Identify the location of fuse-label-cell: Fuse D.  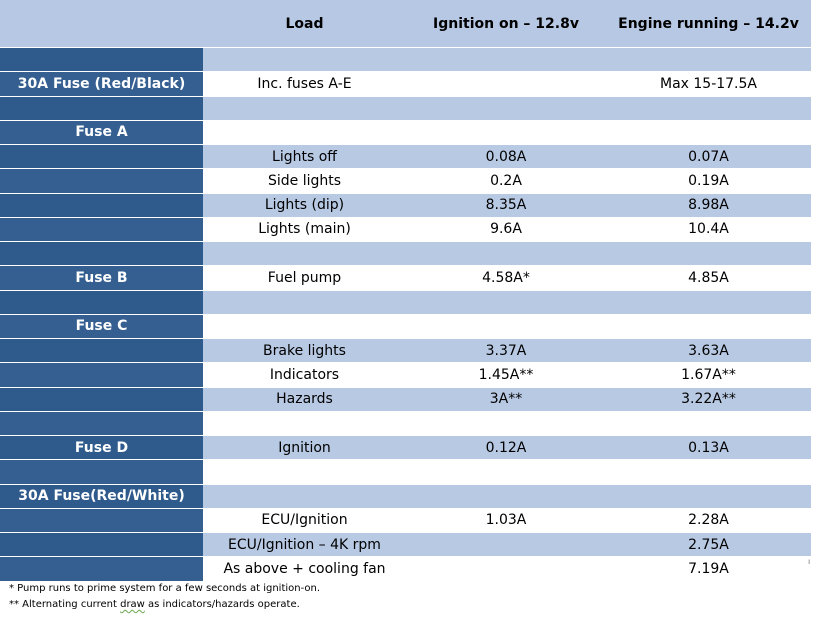
(101, 448).